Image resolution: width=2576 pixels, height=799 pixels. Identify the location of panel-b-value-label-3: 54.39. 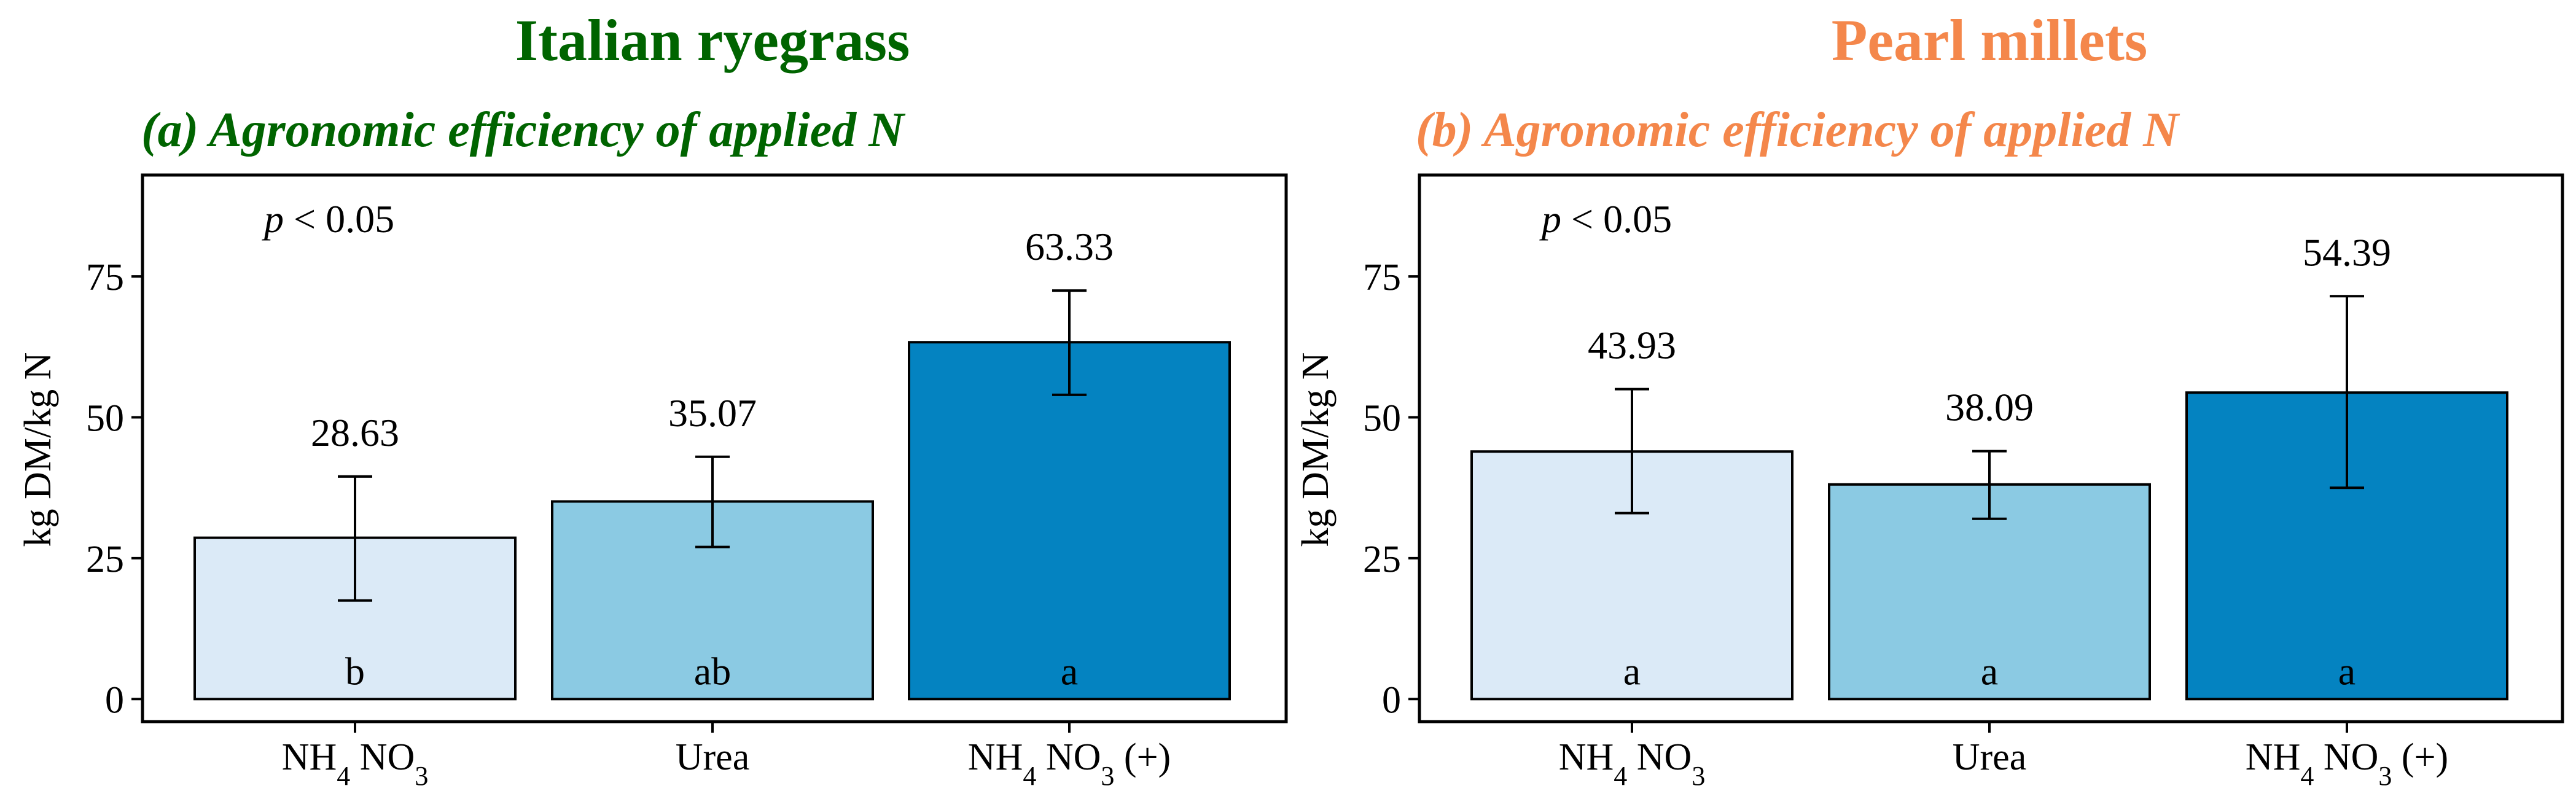
(2347, 252).